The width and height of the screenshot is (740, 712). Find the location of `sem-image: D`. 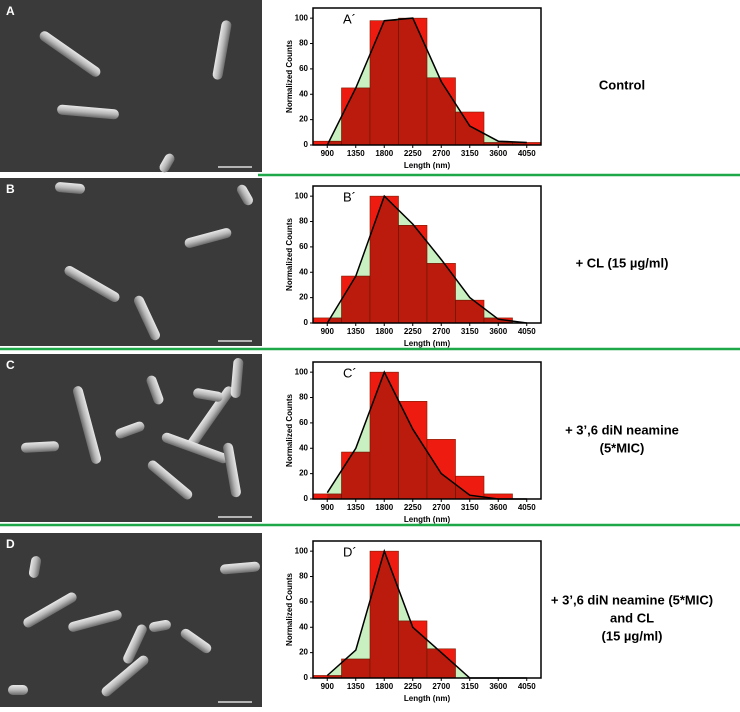

sem-image: D is located at coordinates (131, 620).